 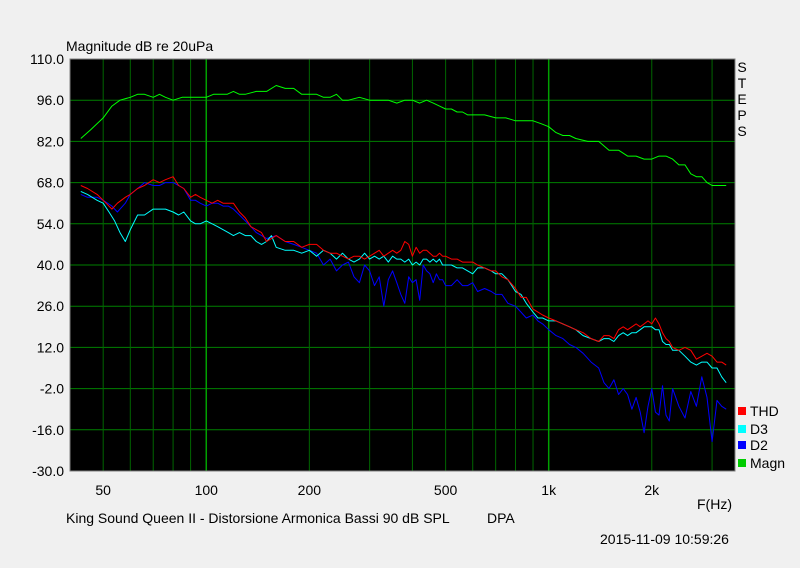 I want to click on y-tick-label: -30.0, so click(x=48, y=471).